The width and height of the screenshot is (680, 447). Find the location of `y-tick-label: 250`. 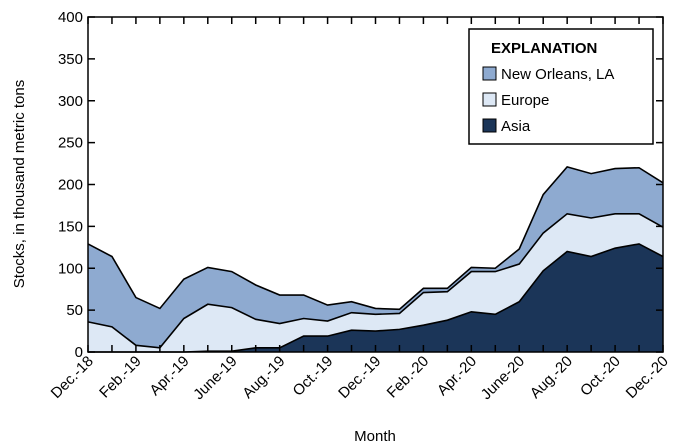

y-tick-label: 250 is located at coordinates (70, 143).